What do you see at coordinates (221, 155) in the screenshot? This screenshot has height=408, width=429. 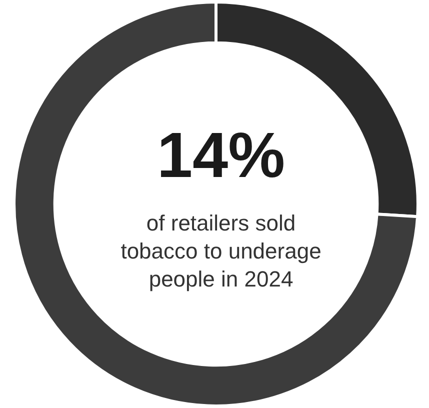 I see `text: 14%` at bounding box center [221, 155].